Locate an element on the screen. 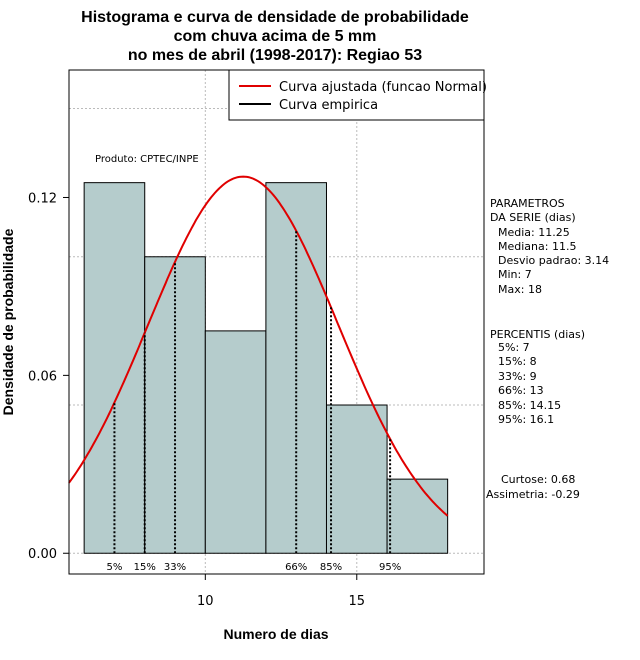 This screenshot has width=640, height=660. params-title-2: DA SERIE (dias) is located at coordinates (533, 217).